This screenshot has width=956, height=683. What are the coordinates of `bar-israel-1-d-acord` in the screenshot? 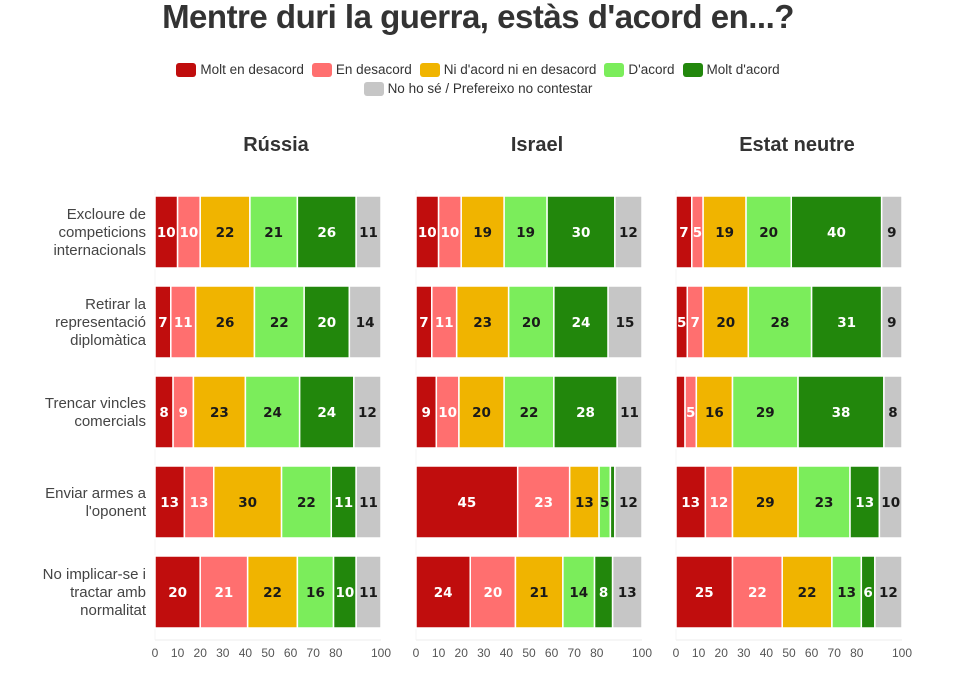 It's located at (525, 232).